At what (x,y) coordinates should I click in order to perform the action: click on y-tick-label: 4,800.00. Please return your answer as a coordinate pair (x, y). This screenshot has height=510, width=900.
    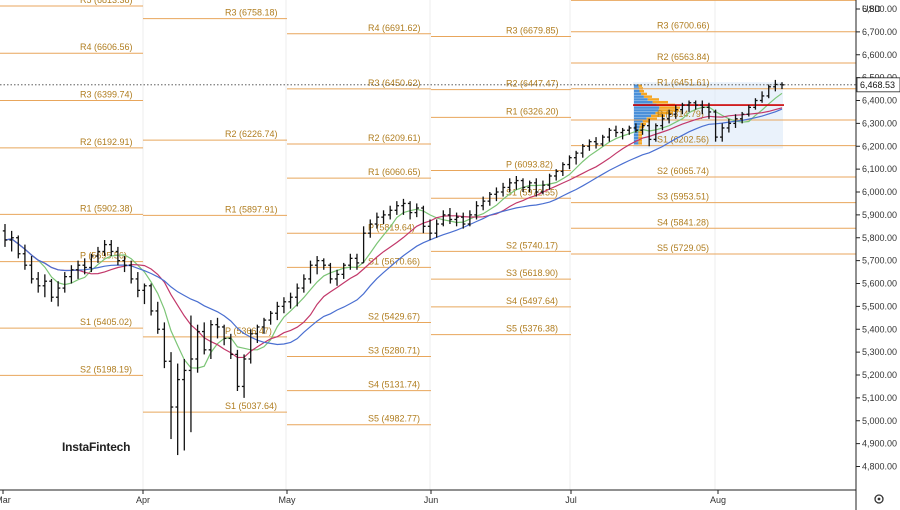
    Looking at the image, I should click on (879, 467).